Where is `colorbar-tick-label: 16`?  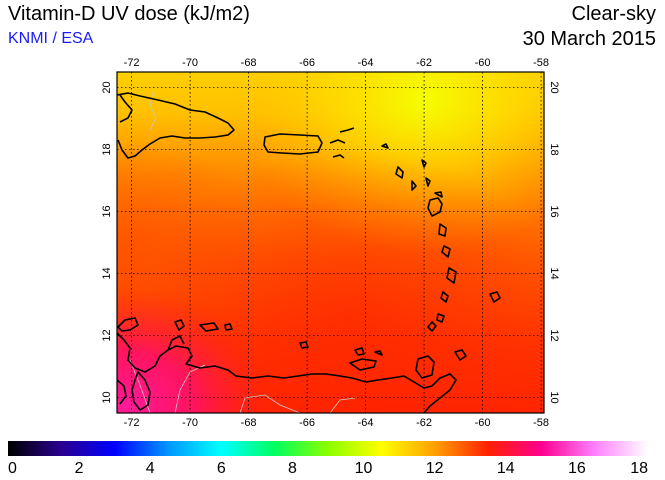
colorbar-tick-label: 16 is located at coordinates (577, 468).